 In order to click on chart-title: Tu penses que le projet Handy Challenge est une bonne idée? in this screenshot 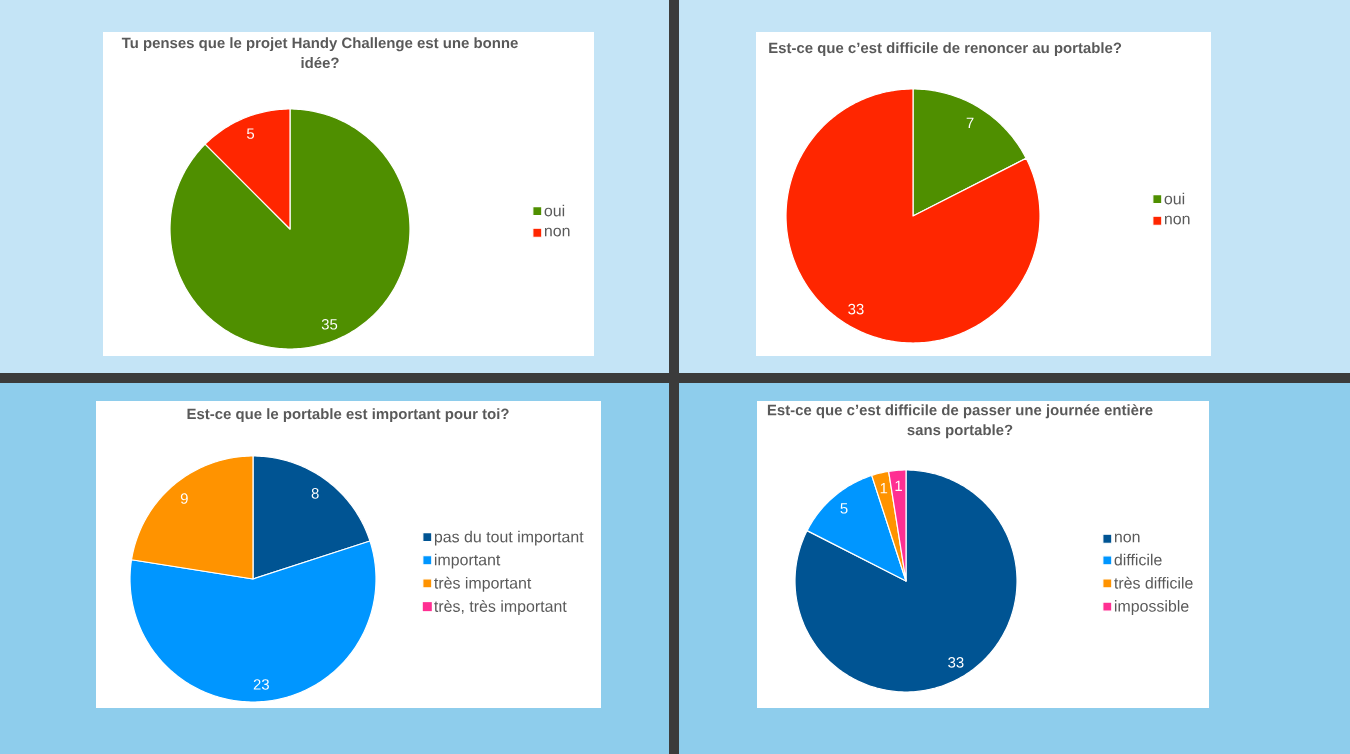, I will do `click(319, 53)`.